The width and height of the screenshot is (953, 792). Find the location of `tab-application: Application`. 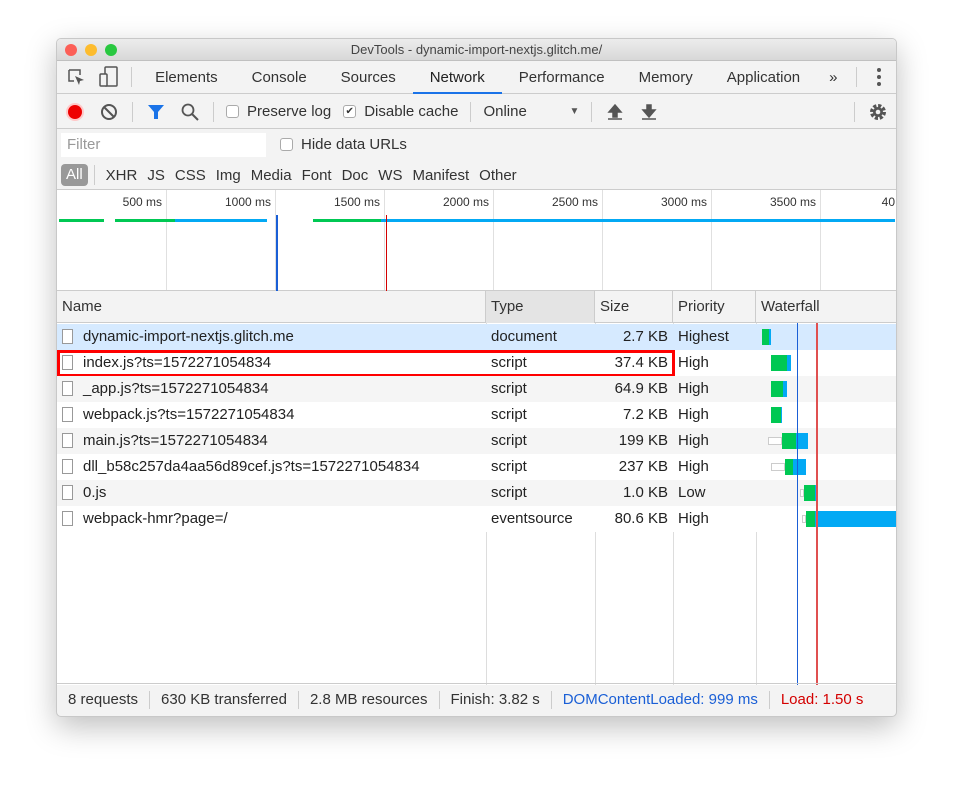

tab-application: Application is located at coordinates (763, 77).